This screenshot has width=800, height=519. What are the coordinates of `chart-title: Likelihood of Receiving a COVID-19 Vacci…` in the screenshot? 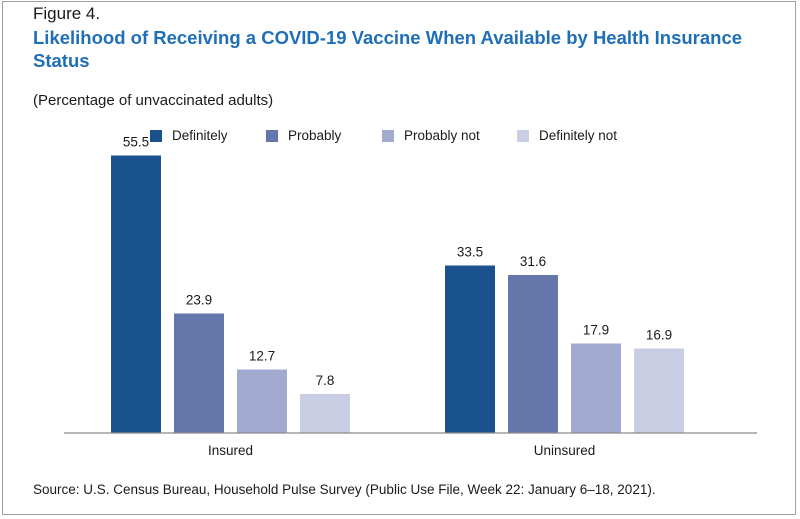 It's located at (388, 49).